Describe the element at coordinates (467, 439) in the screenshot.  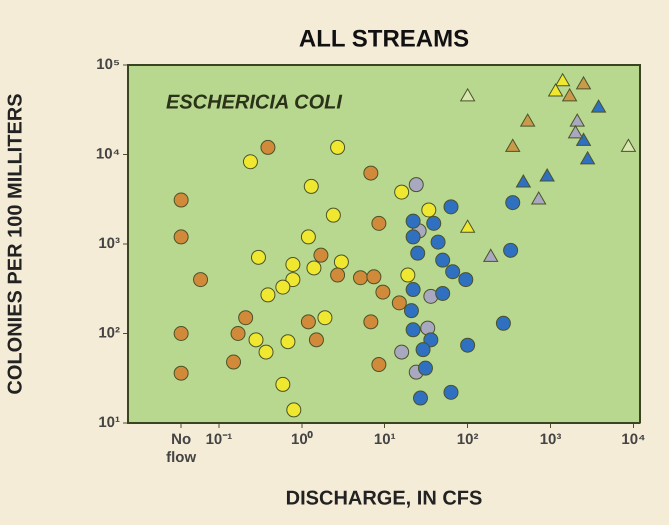
I see `x-tick-label: 10²` at that location.